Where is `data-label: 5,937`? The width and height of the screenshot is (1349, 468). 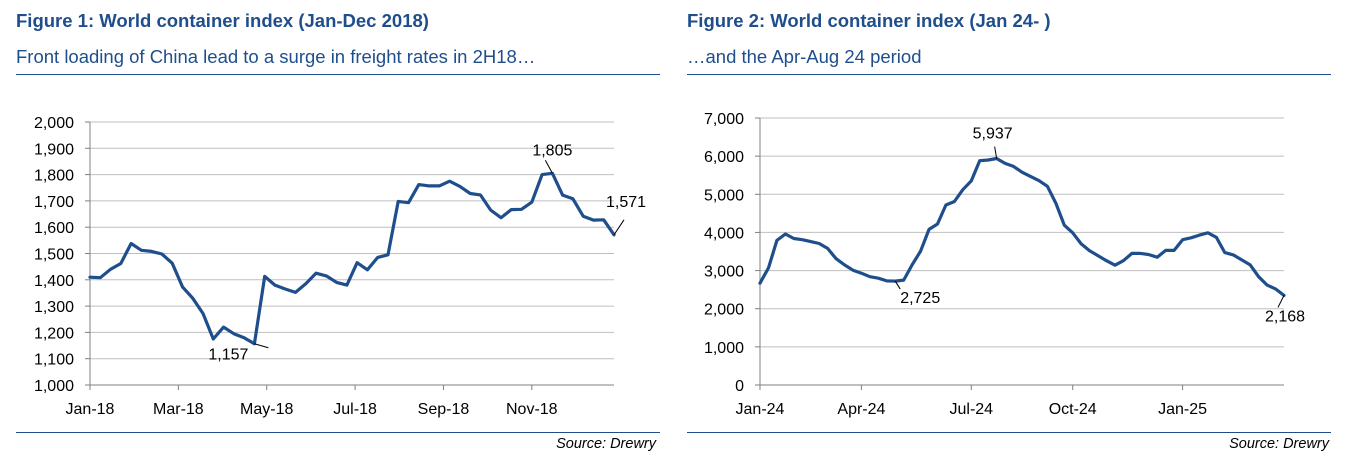 data-label: 5,937 is located at coordinates (993, 134).